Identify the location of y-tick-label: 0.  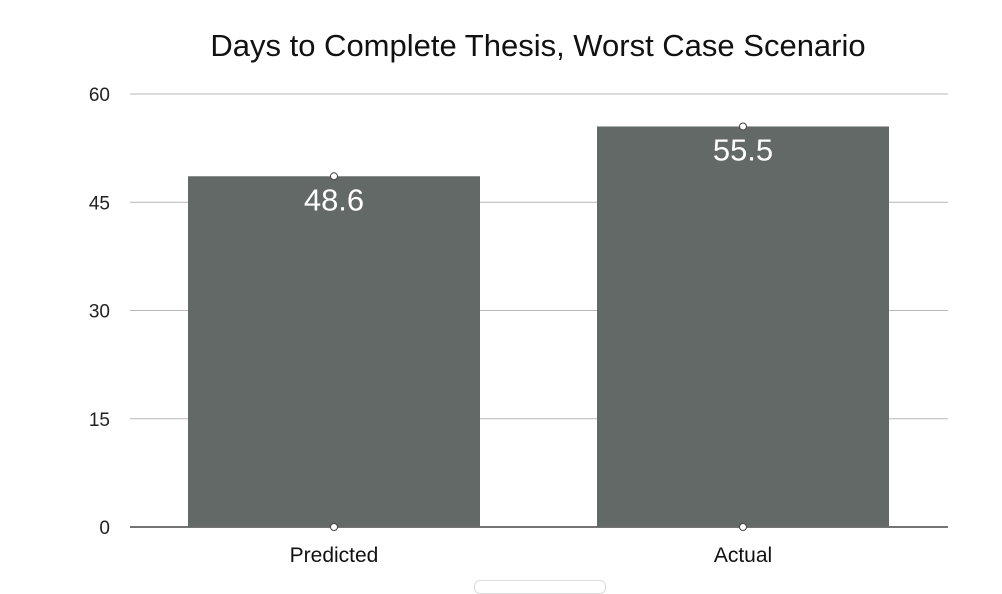
(104, 528).